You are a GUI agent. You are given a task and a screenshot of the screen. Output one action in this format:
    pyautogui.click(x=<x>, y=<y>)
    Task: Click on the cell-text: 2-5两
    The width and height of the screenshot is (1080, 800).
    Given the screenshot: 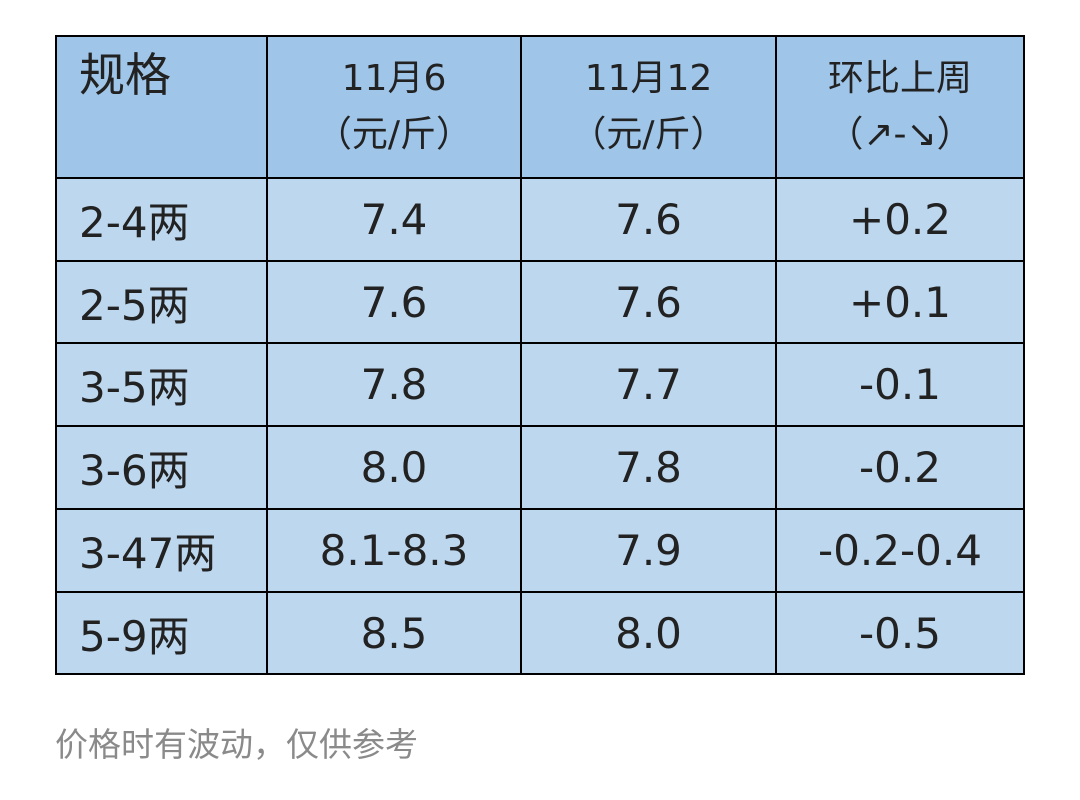 What is the action you would take?
    pyautogui.click(x=134, y=305)
    